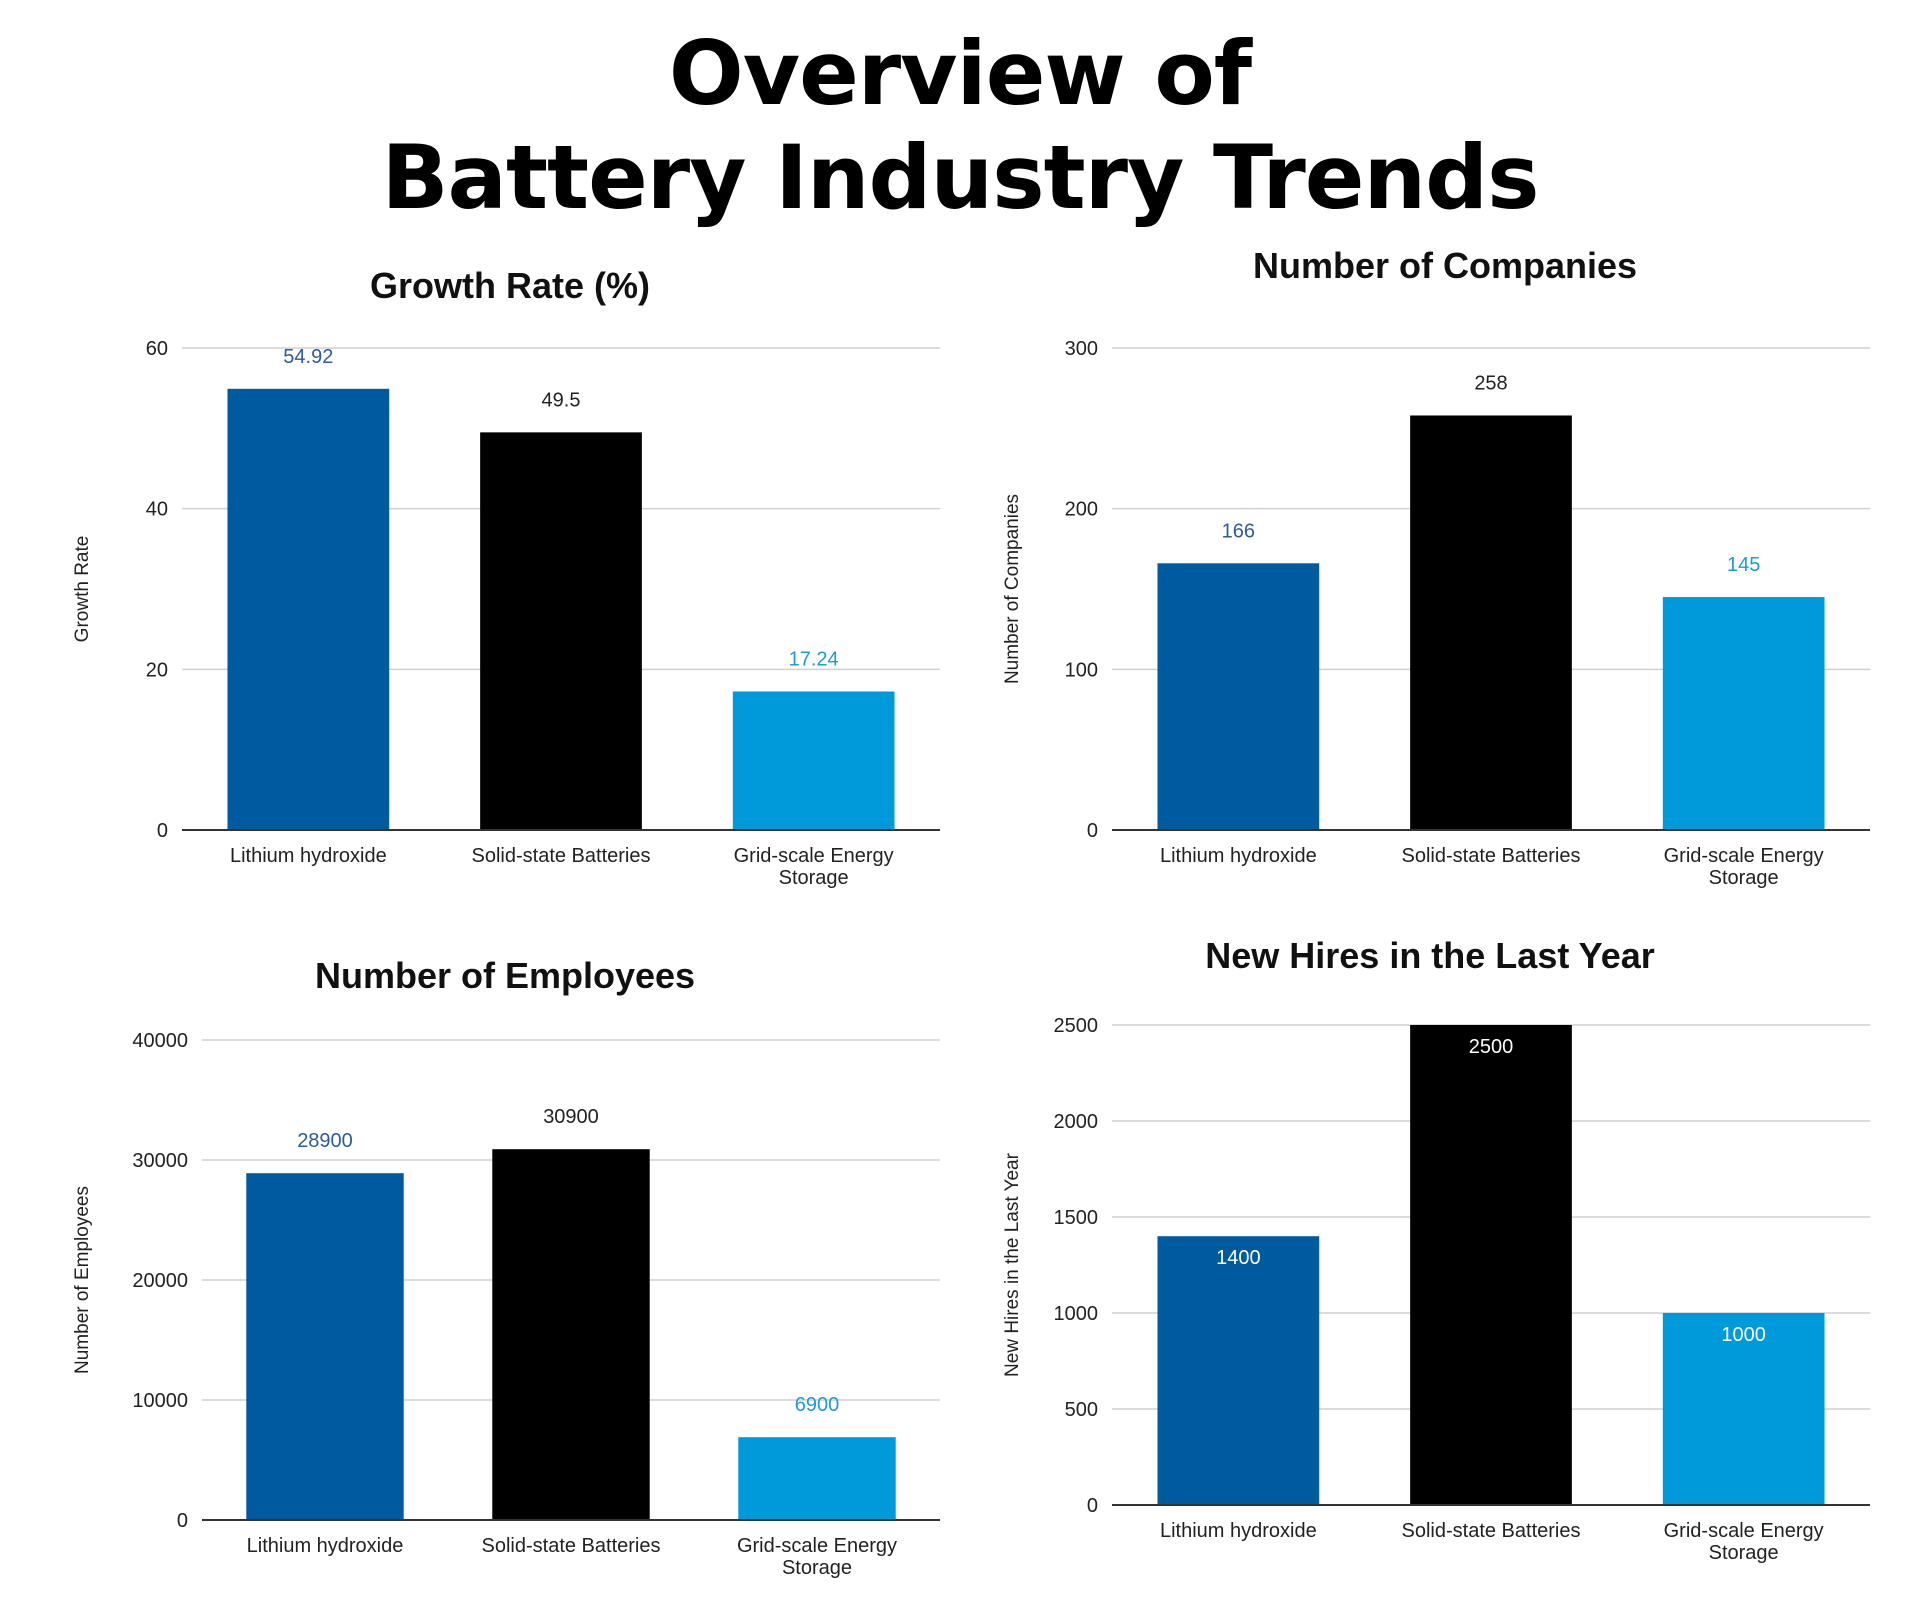 The image size is (1920, 1620). Describe the element at coordinates (1238, 531) in the screenshot. I see `data-label-lithium-hydroxide: 166` at that location.